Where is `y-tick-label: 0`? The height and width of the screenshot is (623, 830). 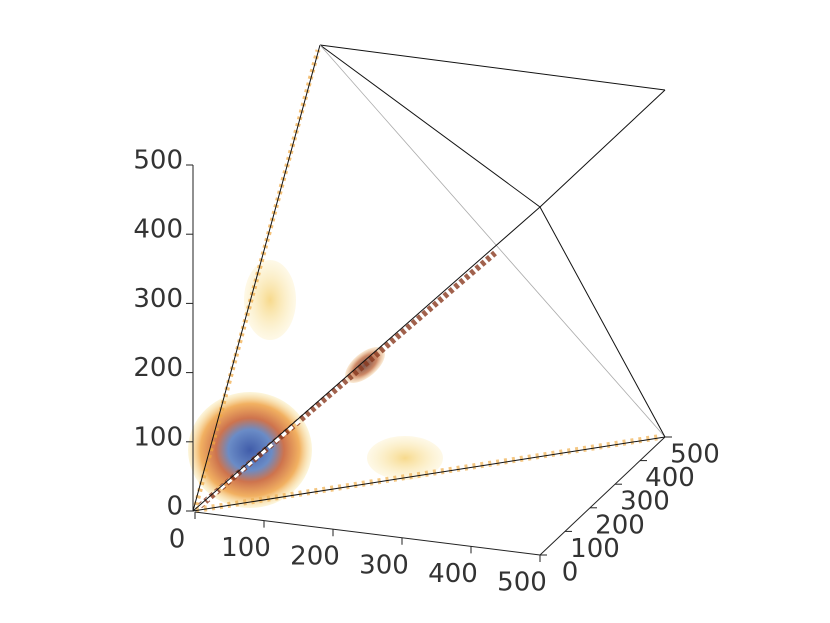 y-tick-label: 0 is located at coordinates (570, 573).